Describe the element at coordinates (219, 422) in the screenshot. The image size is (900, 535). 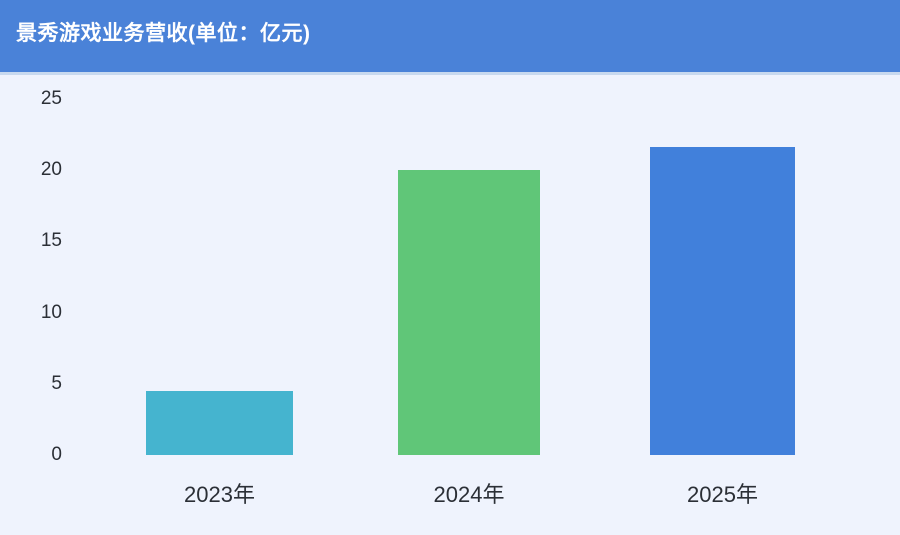
I see `bar-2023年` at that location.